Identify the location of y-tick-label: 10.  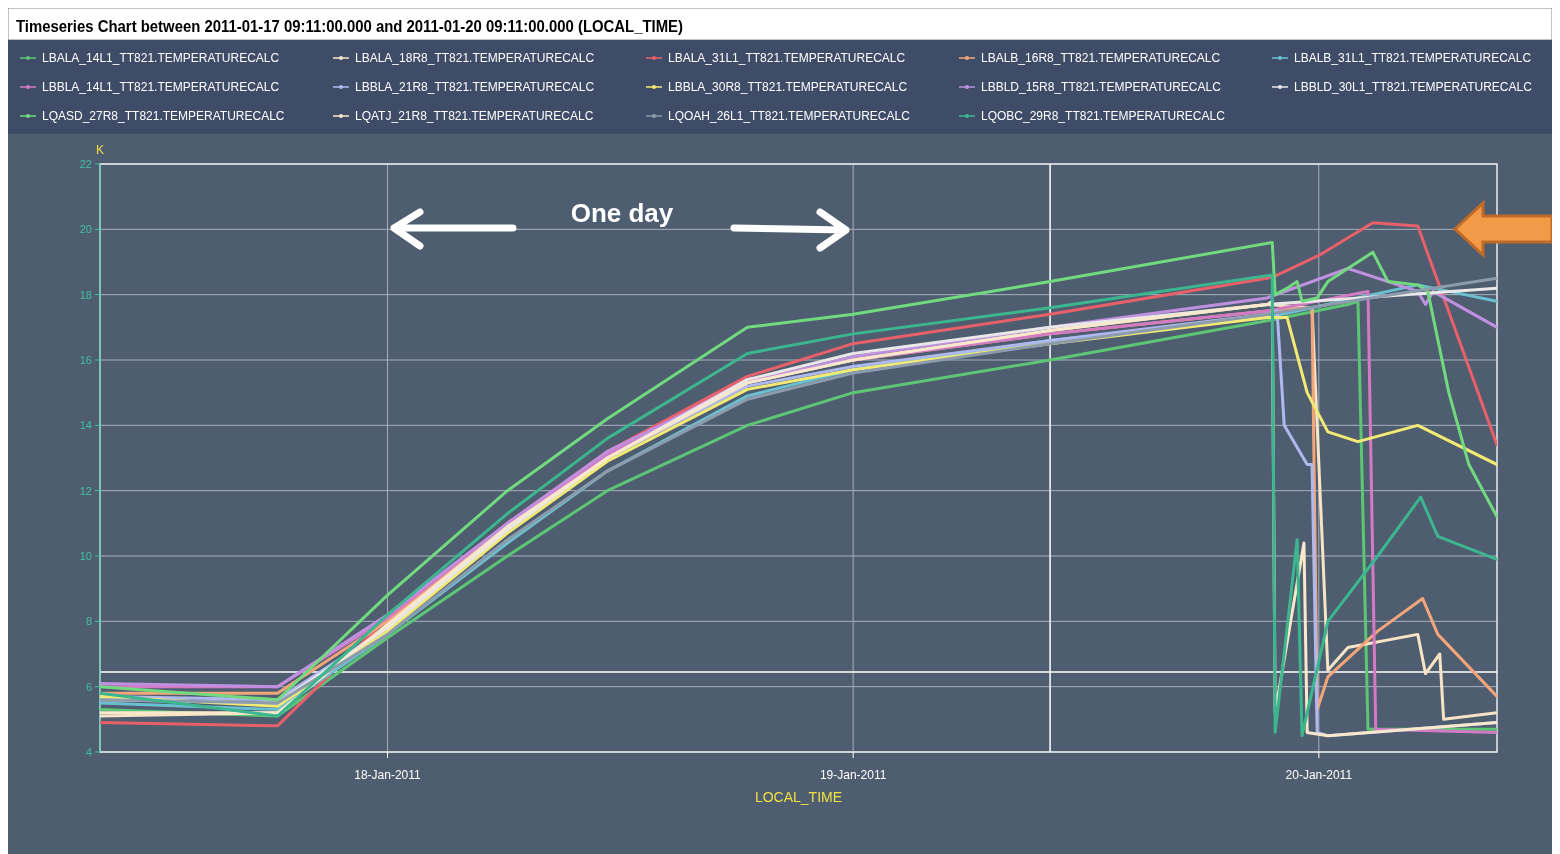
(85, 556).